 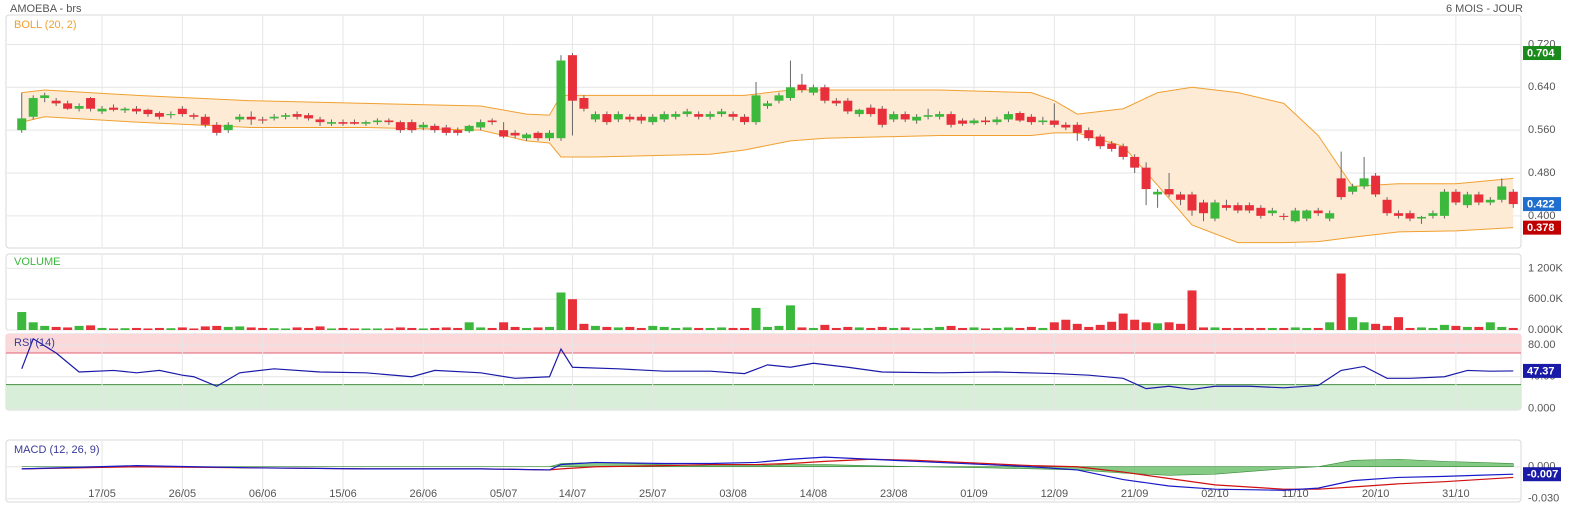 What do you see at coordinates (894, 494) in the screenshot?
I see `x-tick-label: 23/08` at bounding box center [894, 494].